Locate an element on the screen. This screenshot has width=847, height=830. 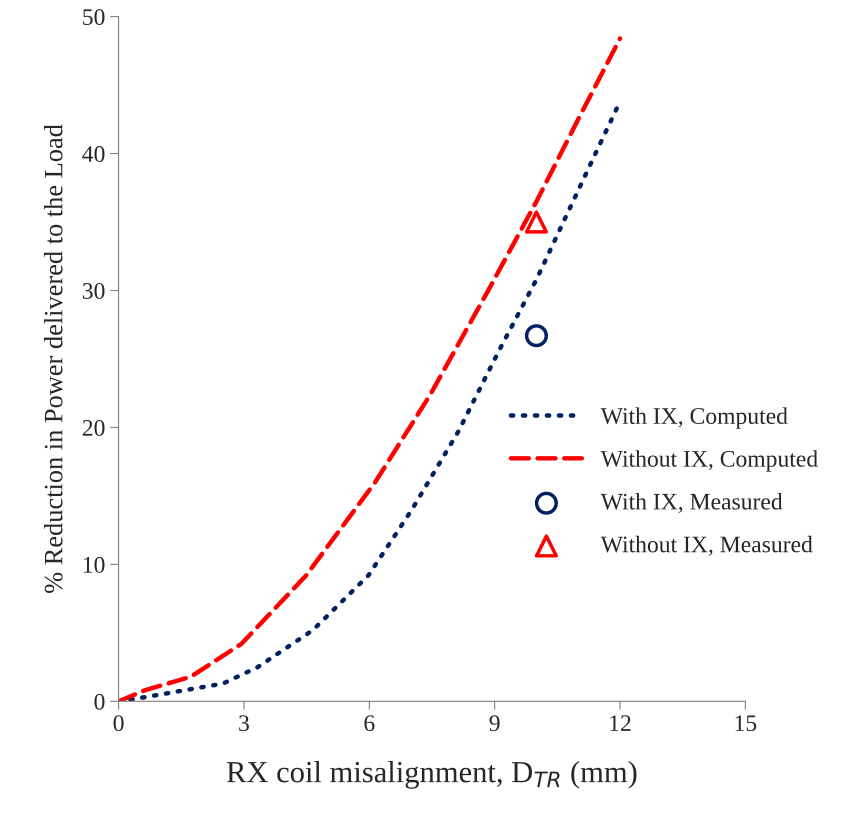
y-tick-label: 40 is located at coordinates (93, 154).